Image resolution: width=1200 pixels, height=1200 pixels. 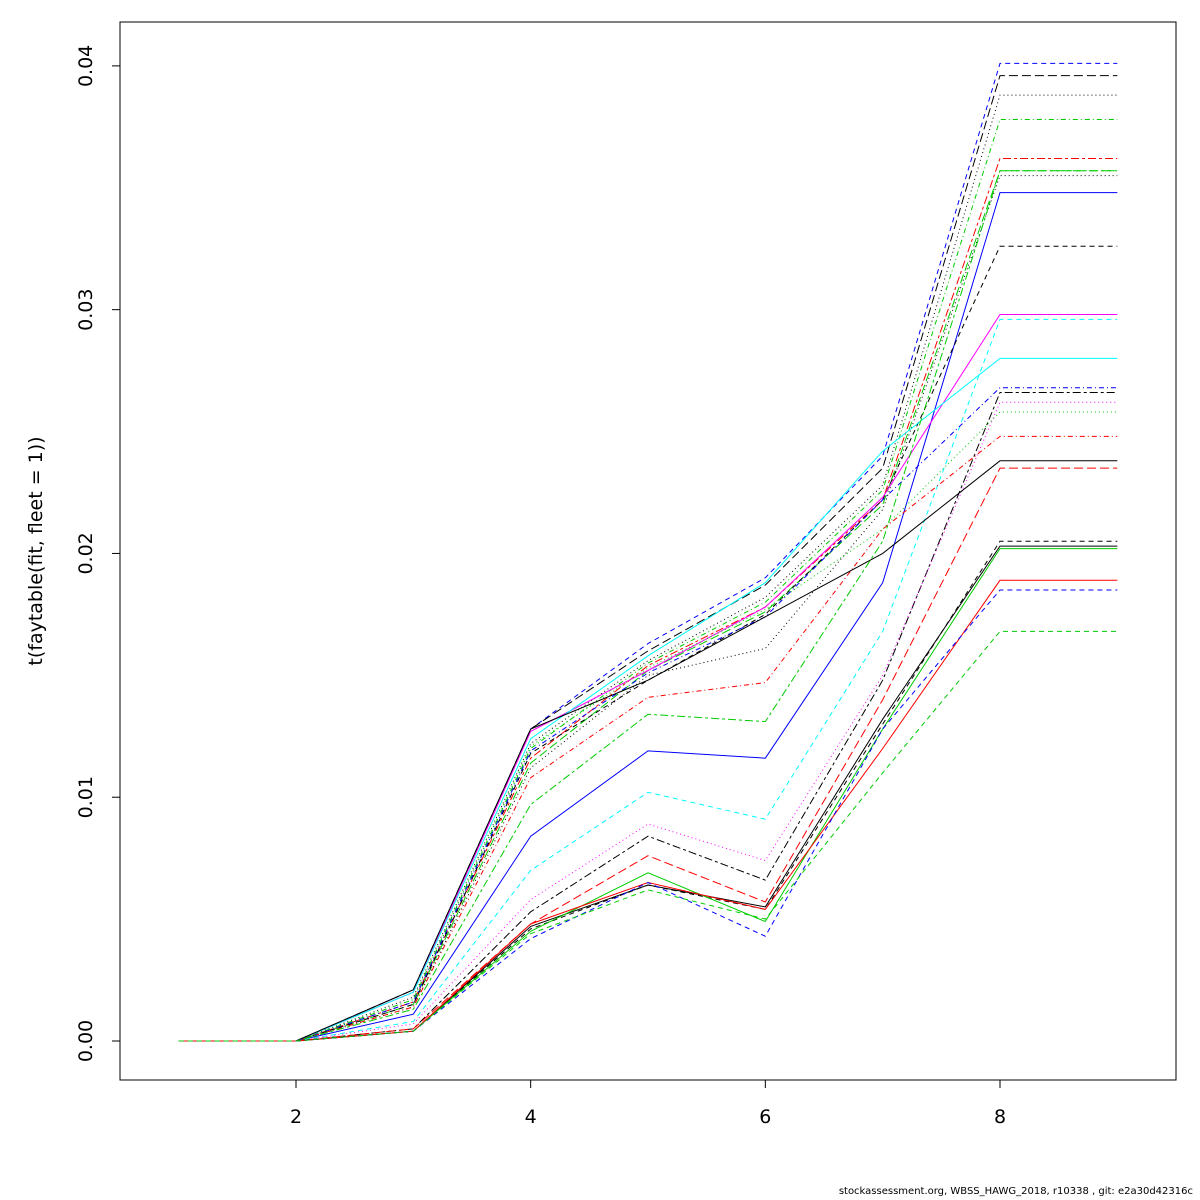 I want to click on y-axis-title: t(faytable(fit, fleet = 1)), so click(x=36, y=550).